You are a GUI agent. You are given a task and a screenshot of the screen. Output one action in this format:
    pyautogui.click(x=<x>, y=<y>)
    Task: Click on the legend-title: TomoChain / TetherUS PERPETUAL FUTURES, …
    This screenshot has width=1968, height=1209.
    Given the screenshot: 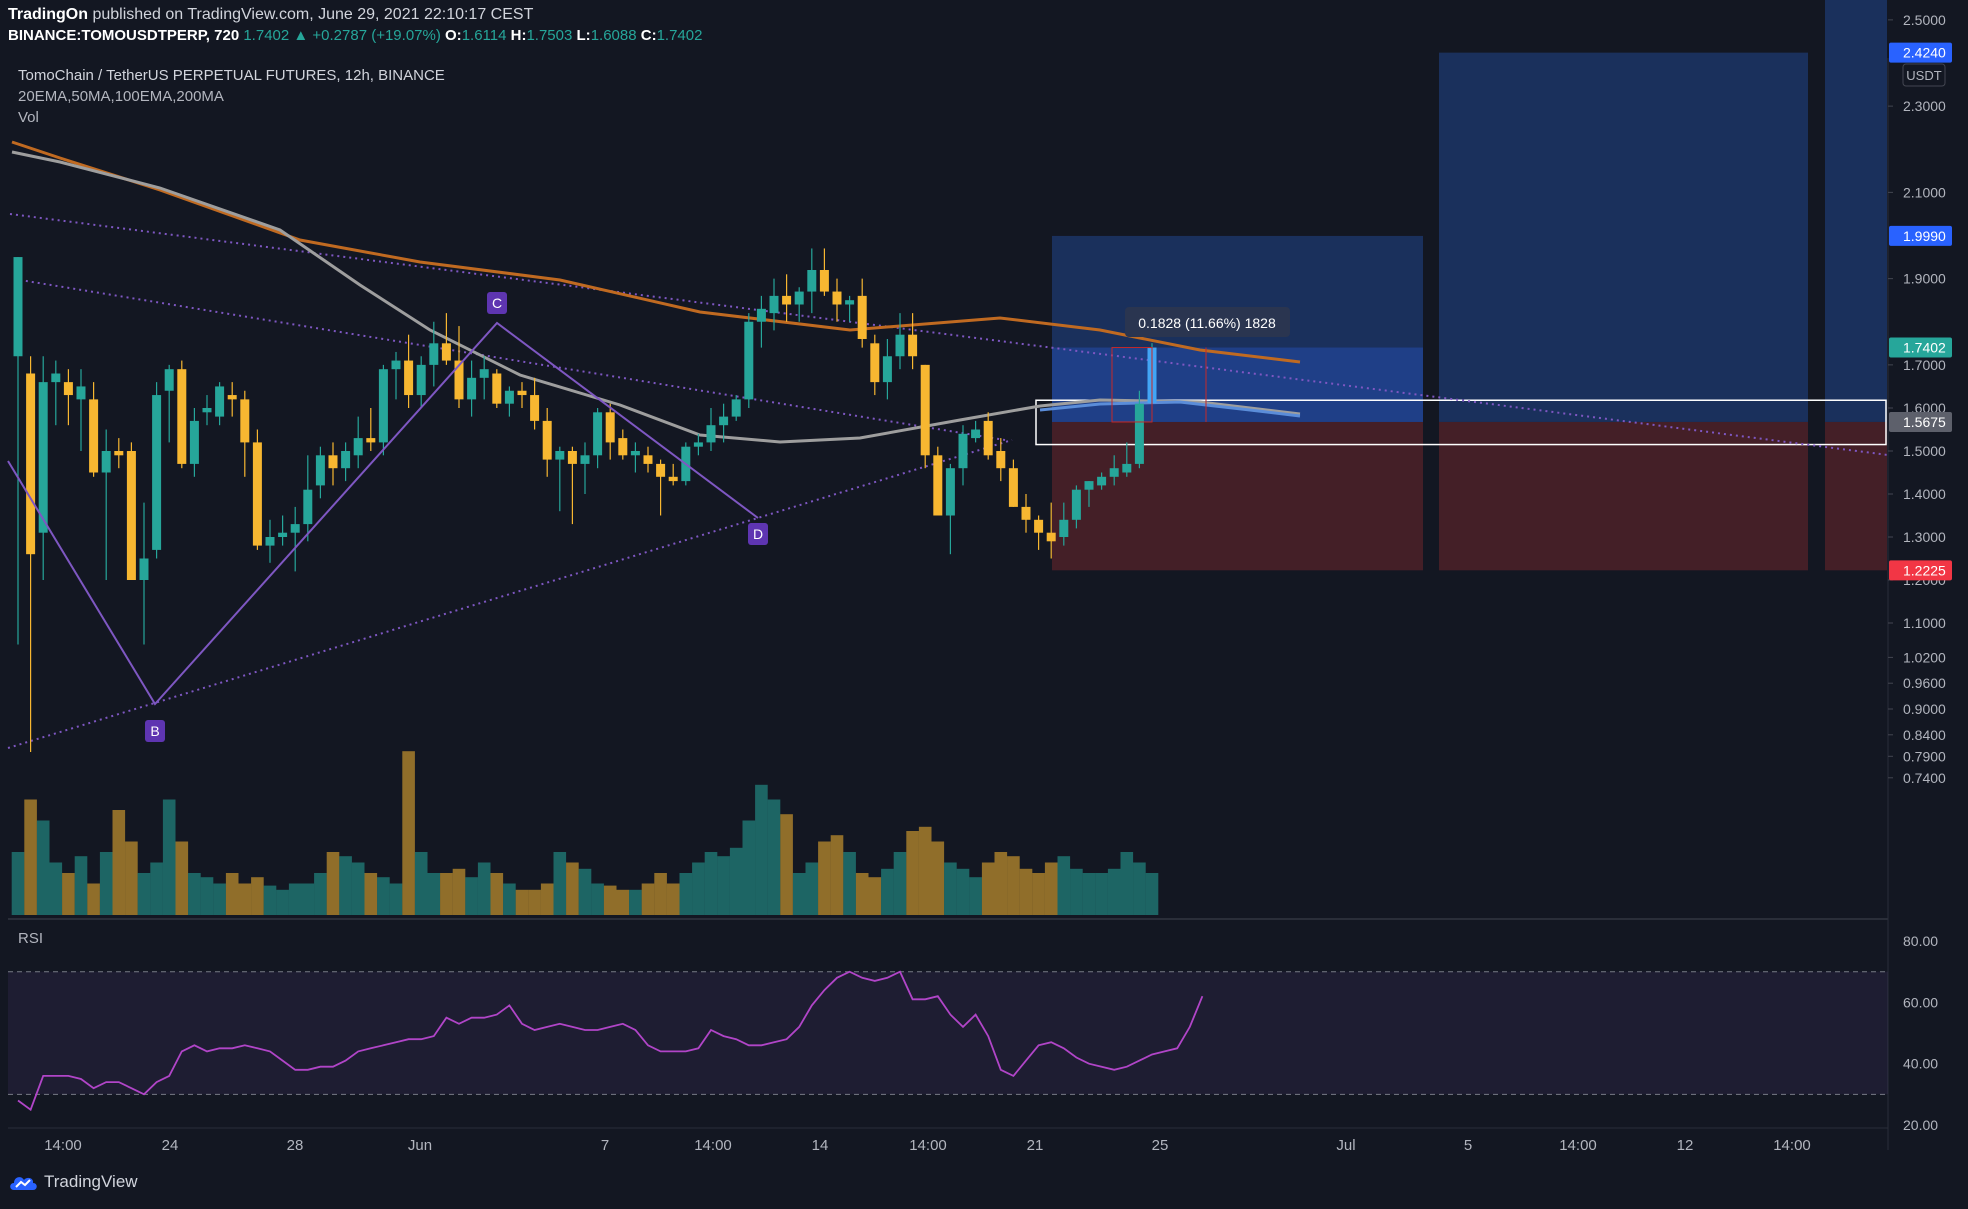 What is the action you would take?
    pyautogui.click(x=231, y=75)
    